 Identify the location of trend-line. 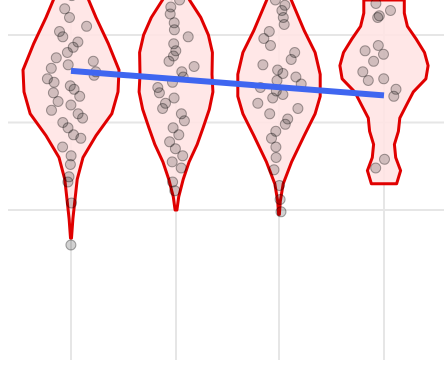
(227, 83).